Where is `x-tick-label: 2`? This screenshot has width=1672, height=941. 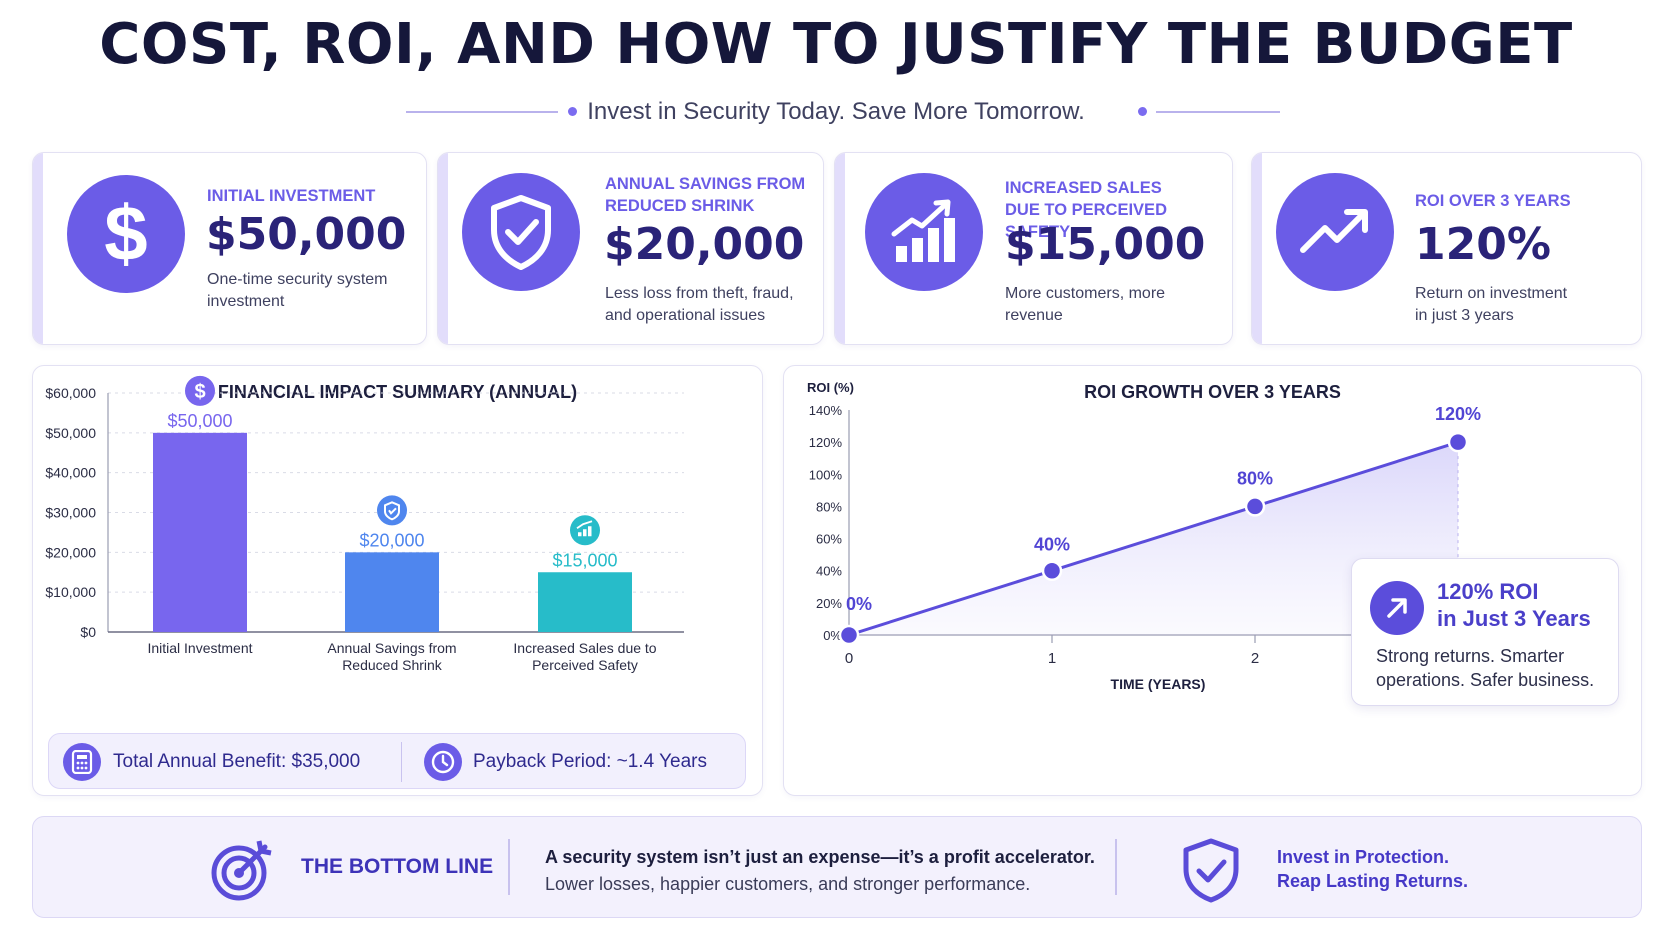 x-tick-label: 2 is located at coordinates (1255, 658).